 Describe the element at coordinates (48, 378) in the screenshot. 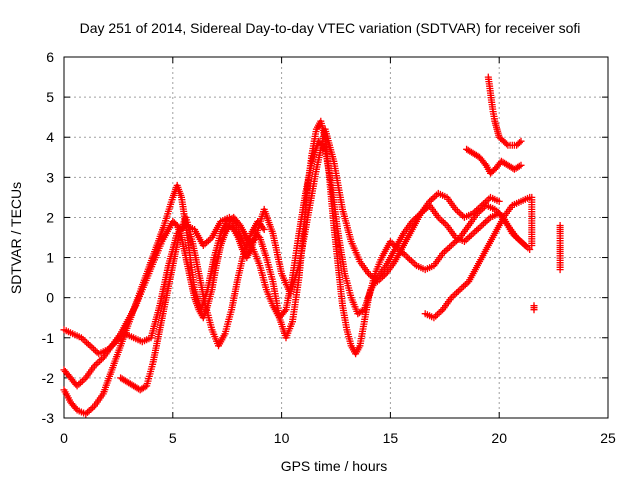

I see `y-tick-label: -2` at that location.